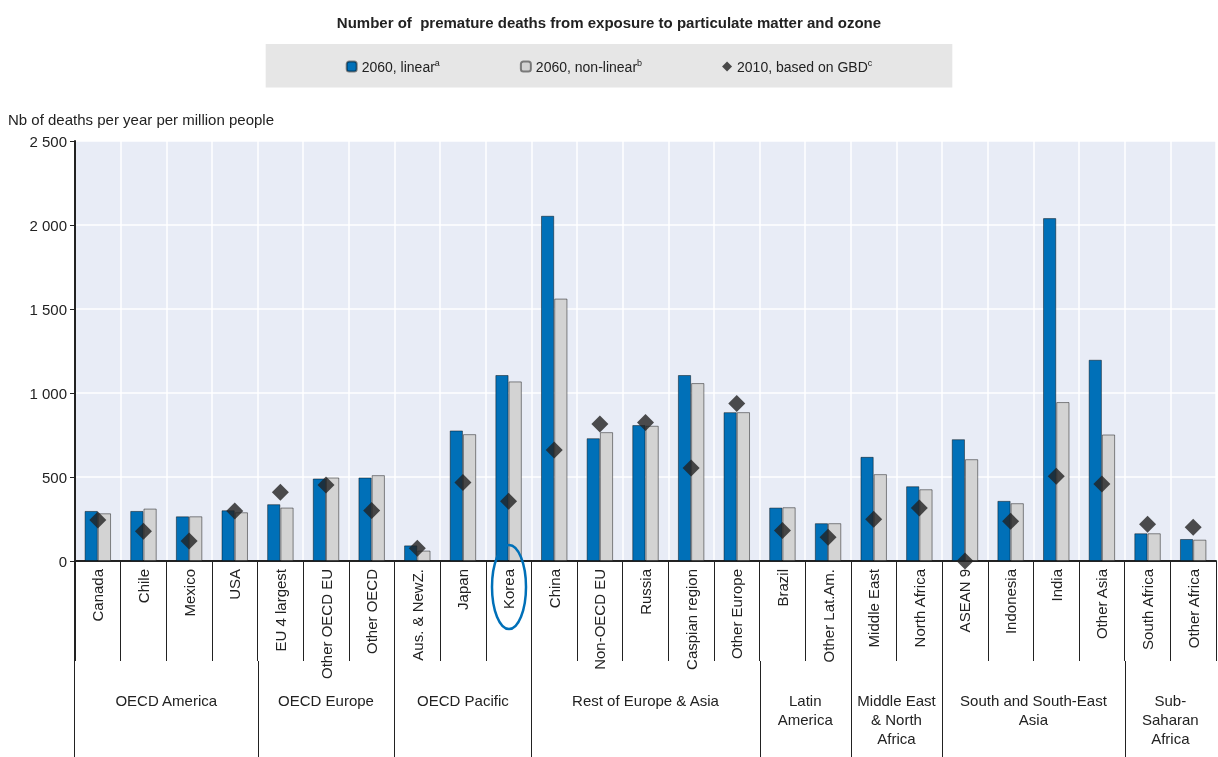 The image size is (1218, 757). Describe the element at coordinates (509, 589) in the screenshot. I see `x-tick-label: Korea` at that location.